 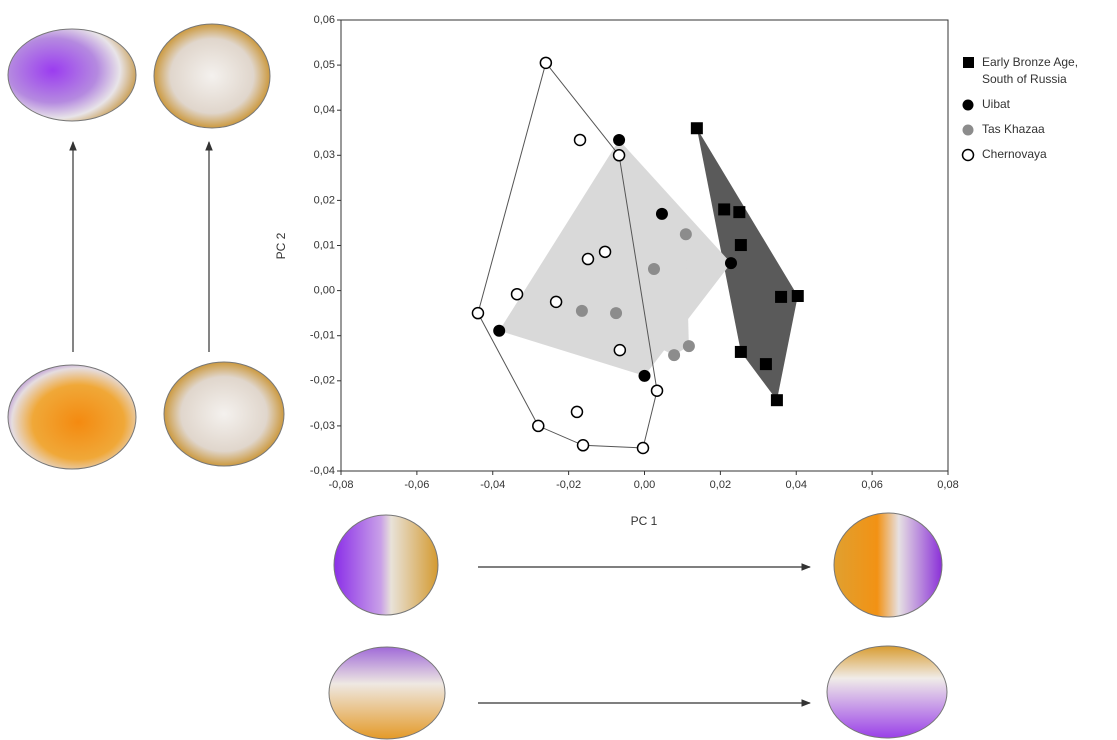 I want to click on y-tick-label: 0,00, so click(x=324, y=291).